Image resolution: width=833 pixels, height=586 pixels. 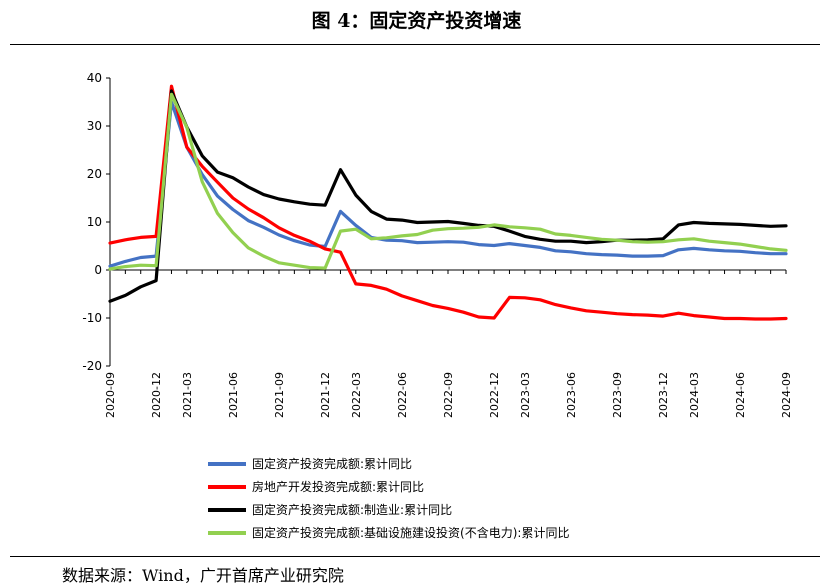 What do you see at coordinates (740, 395) in the screenshot?
I see `x-tick-label: 2024-06` at bounding box center [740, 395].